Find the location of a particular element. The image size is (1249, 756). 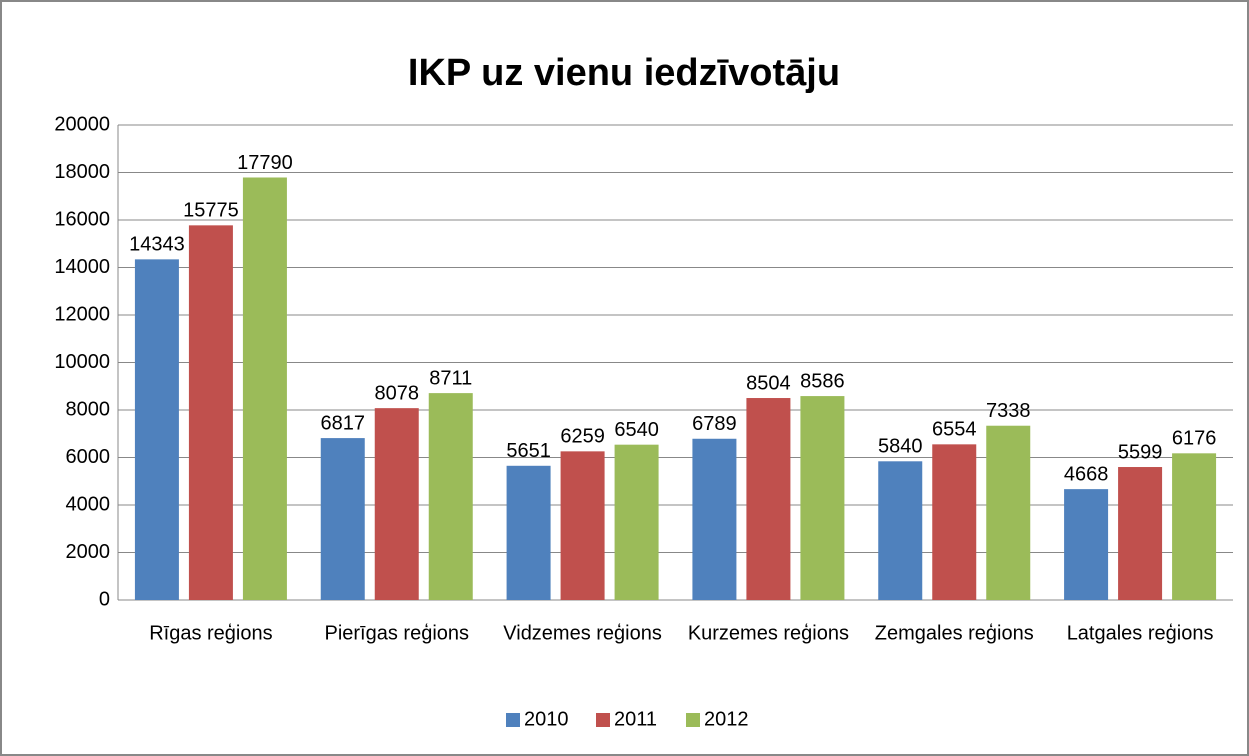

value-label: 8711 is located at coordinates (450, 378).